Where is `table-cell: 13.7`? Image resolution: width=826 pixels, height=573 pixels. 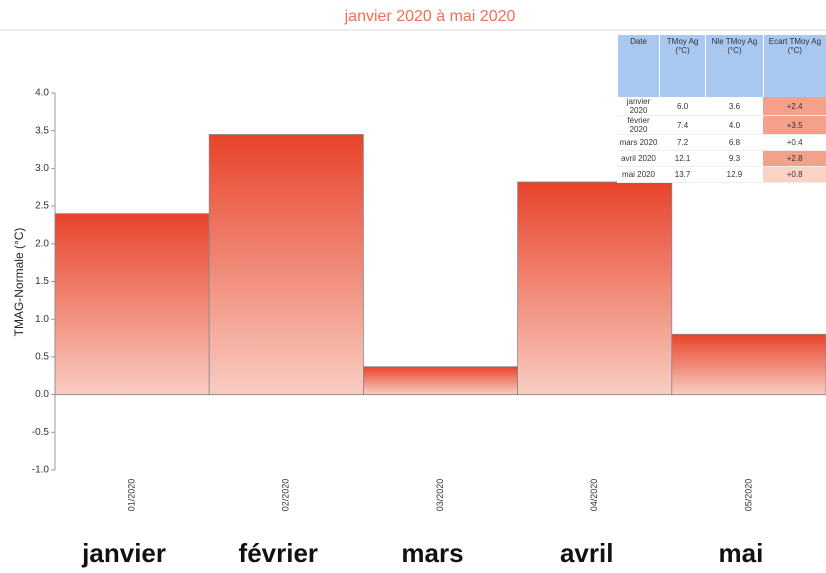
table-cell: 13.7 is located at coordinates (682, 174).